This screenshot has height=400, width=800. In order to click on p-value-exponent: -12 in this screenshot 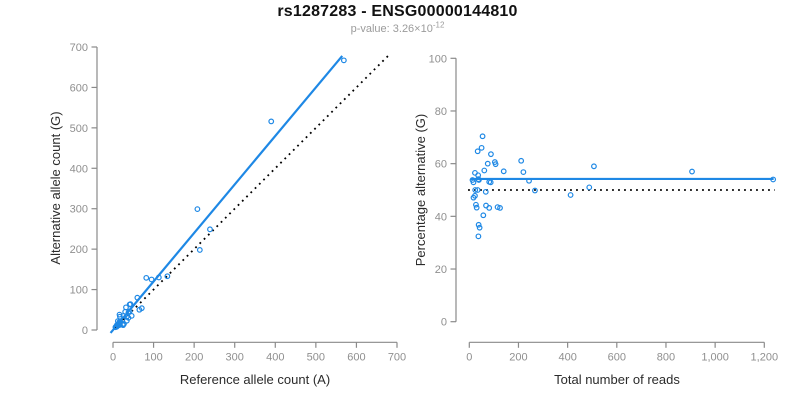, I will do `click(438, 25)`.